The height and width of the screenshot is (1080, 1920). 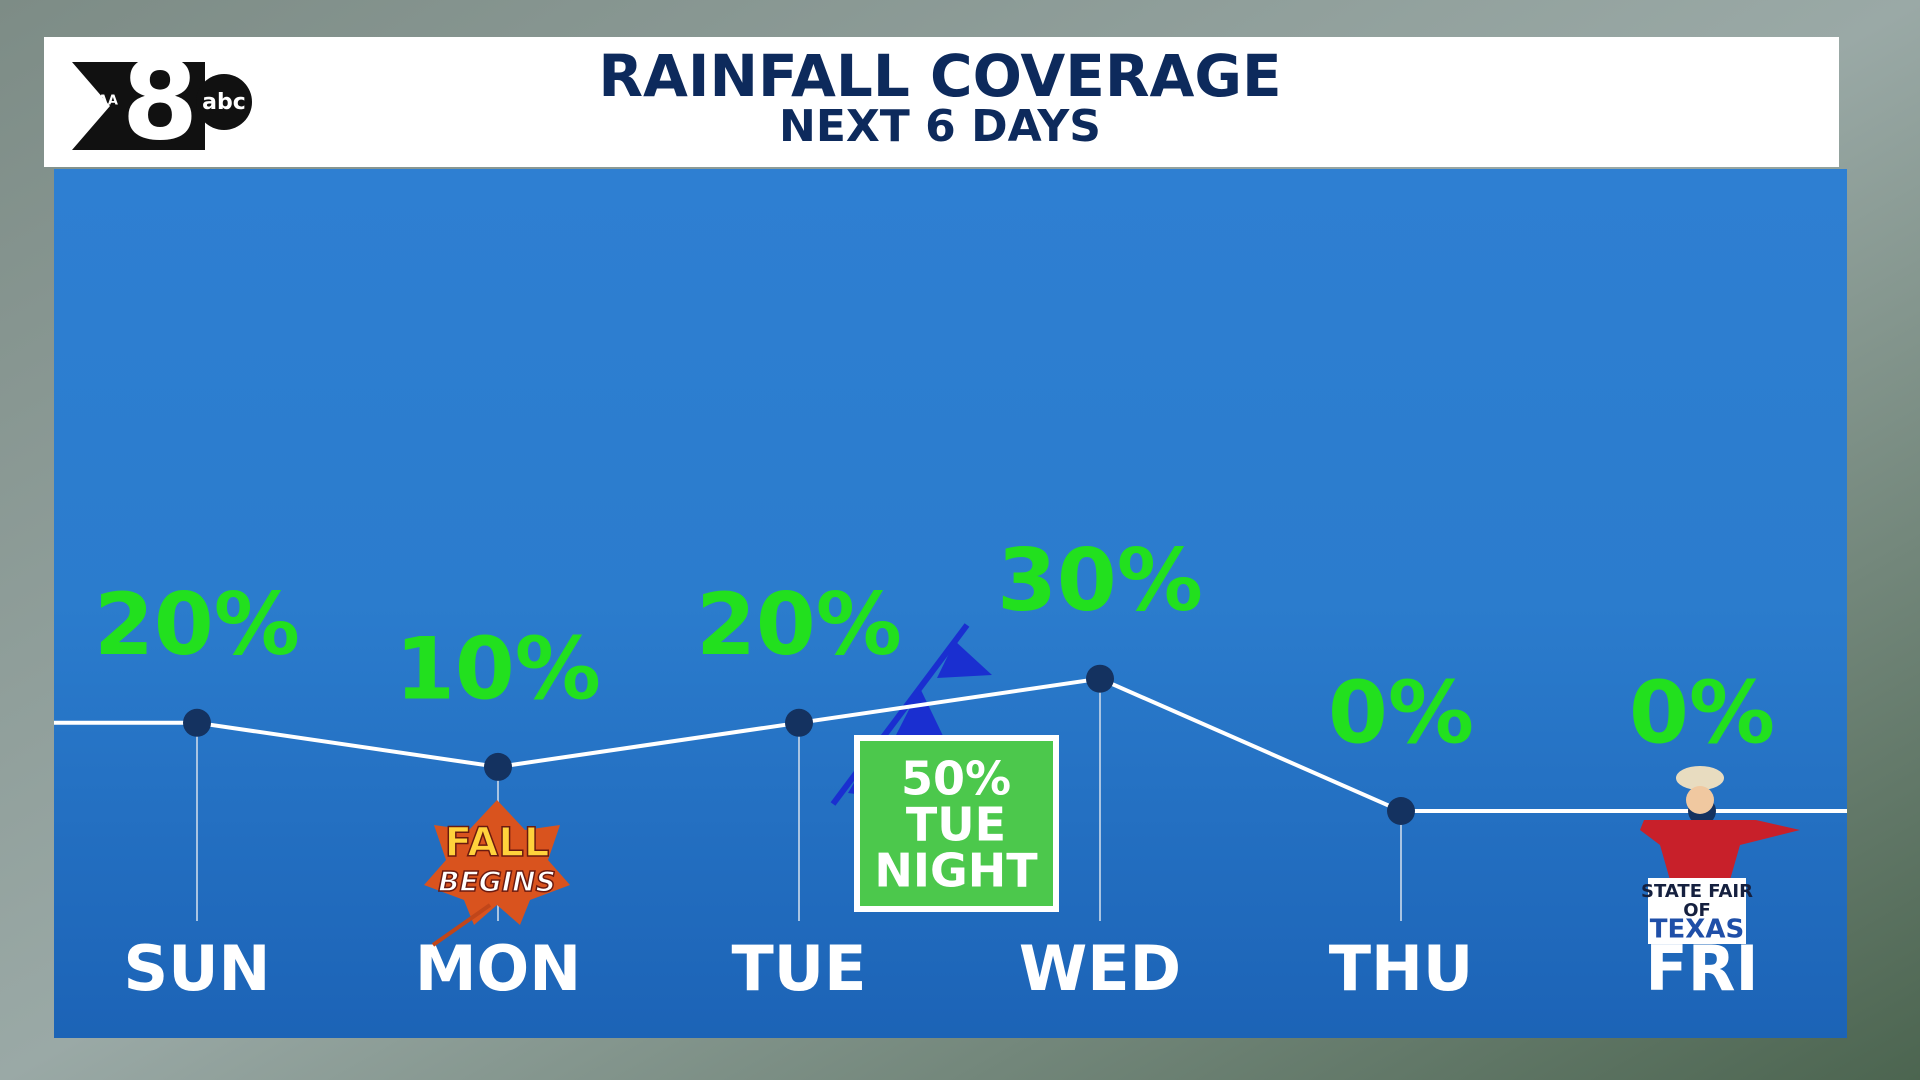 I want to click on maple-leaf, so click(x=497, y=862).